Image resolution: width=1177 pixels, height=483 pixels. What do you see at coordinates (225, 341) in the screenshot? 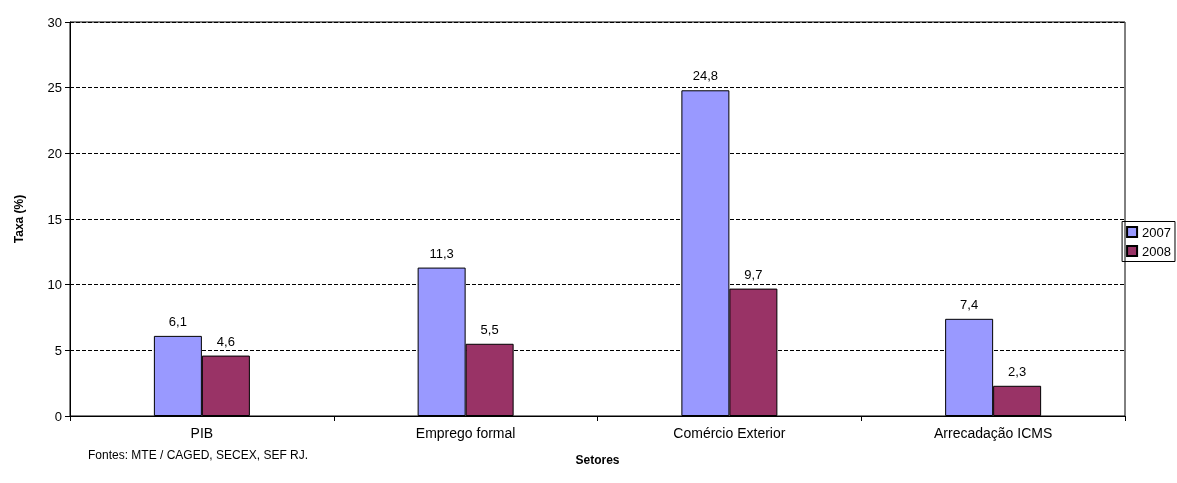
I see `data-label: 4,6` at bounding box center [225, 341].